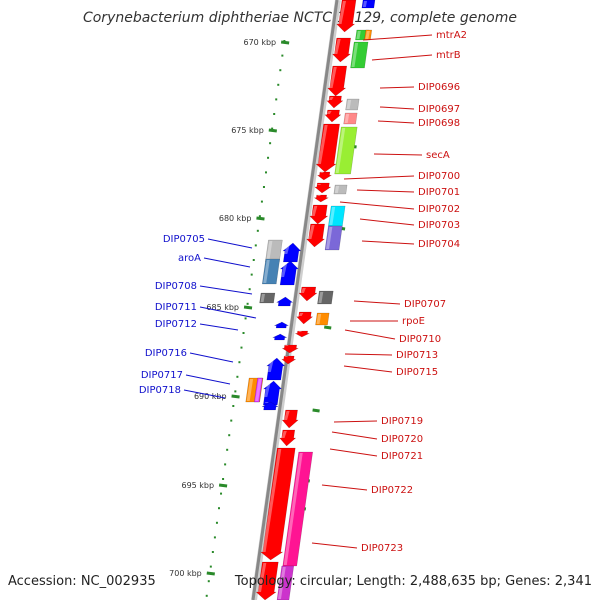 The height and width of the screenshot is (600, 600). Describe the element at coordinates (425, 304) in the screenshot. I see `gene-label-DIP0707: DIP0707` at that location.